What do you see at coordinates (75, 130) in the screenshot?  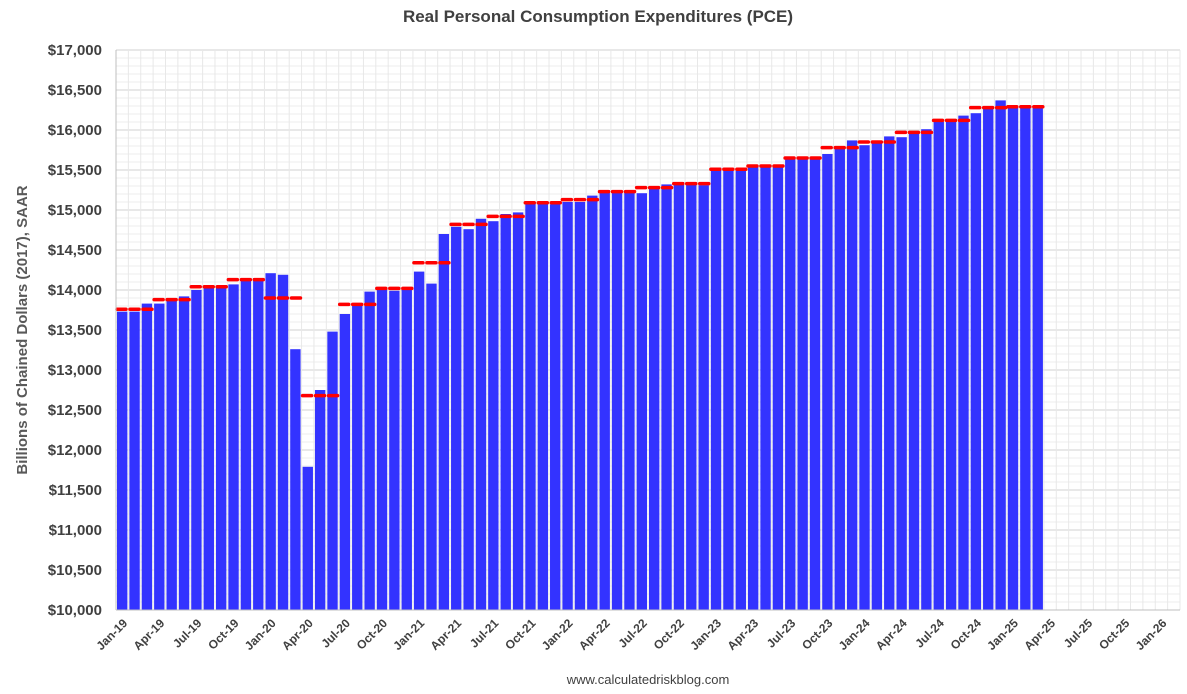 I see `y-tick-label: $16,000` at bounding box center [75, 130].